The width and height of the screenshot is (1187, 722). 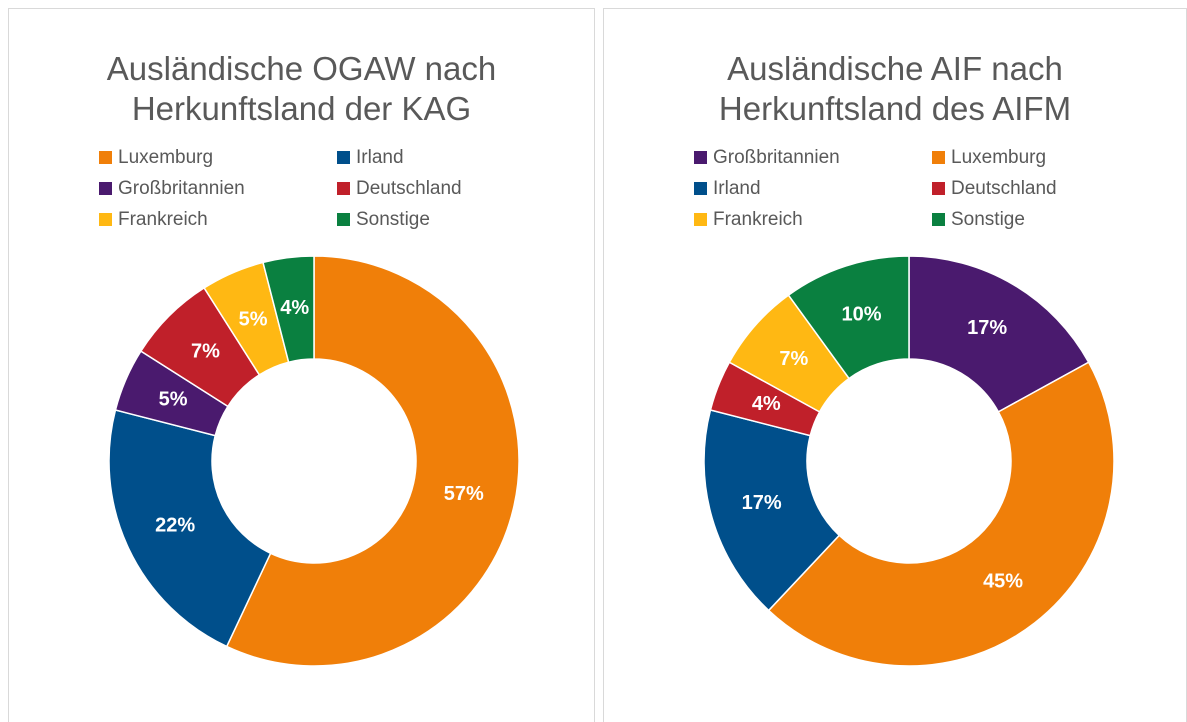 What do you see at coordinates (464, 494) in the screenshot?
I see `data-label: 57%` at bounding box center [464, 494].